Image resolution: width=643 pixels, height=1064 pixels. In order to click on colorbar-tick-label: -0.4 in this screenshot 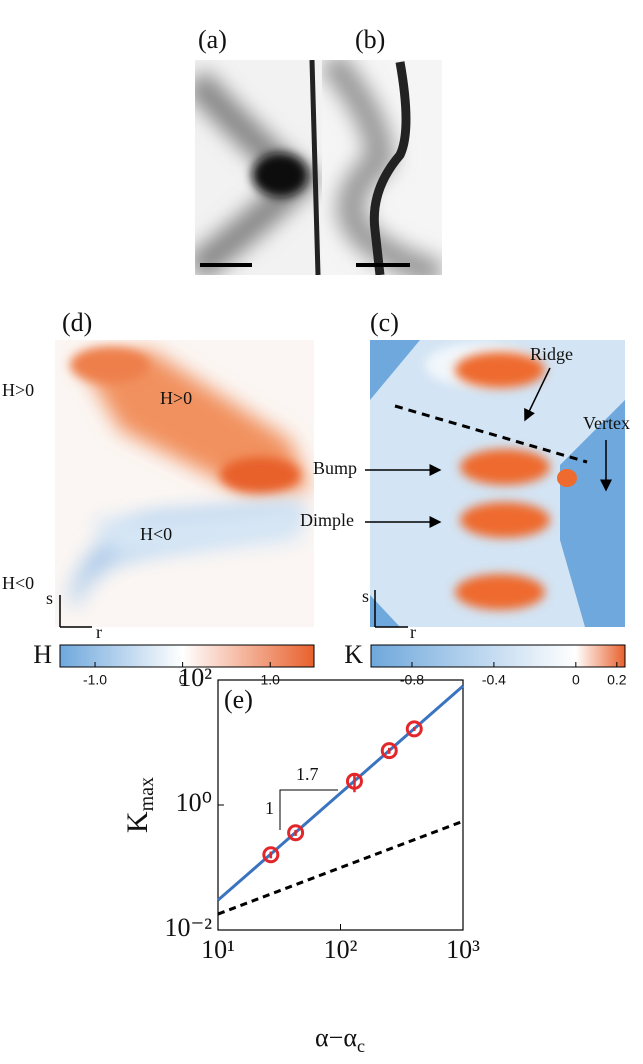, I will do `click(494, 680)`.